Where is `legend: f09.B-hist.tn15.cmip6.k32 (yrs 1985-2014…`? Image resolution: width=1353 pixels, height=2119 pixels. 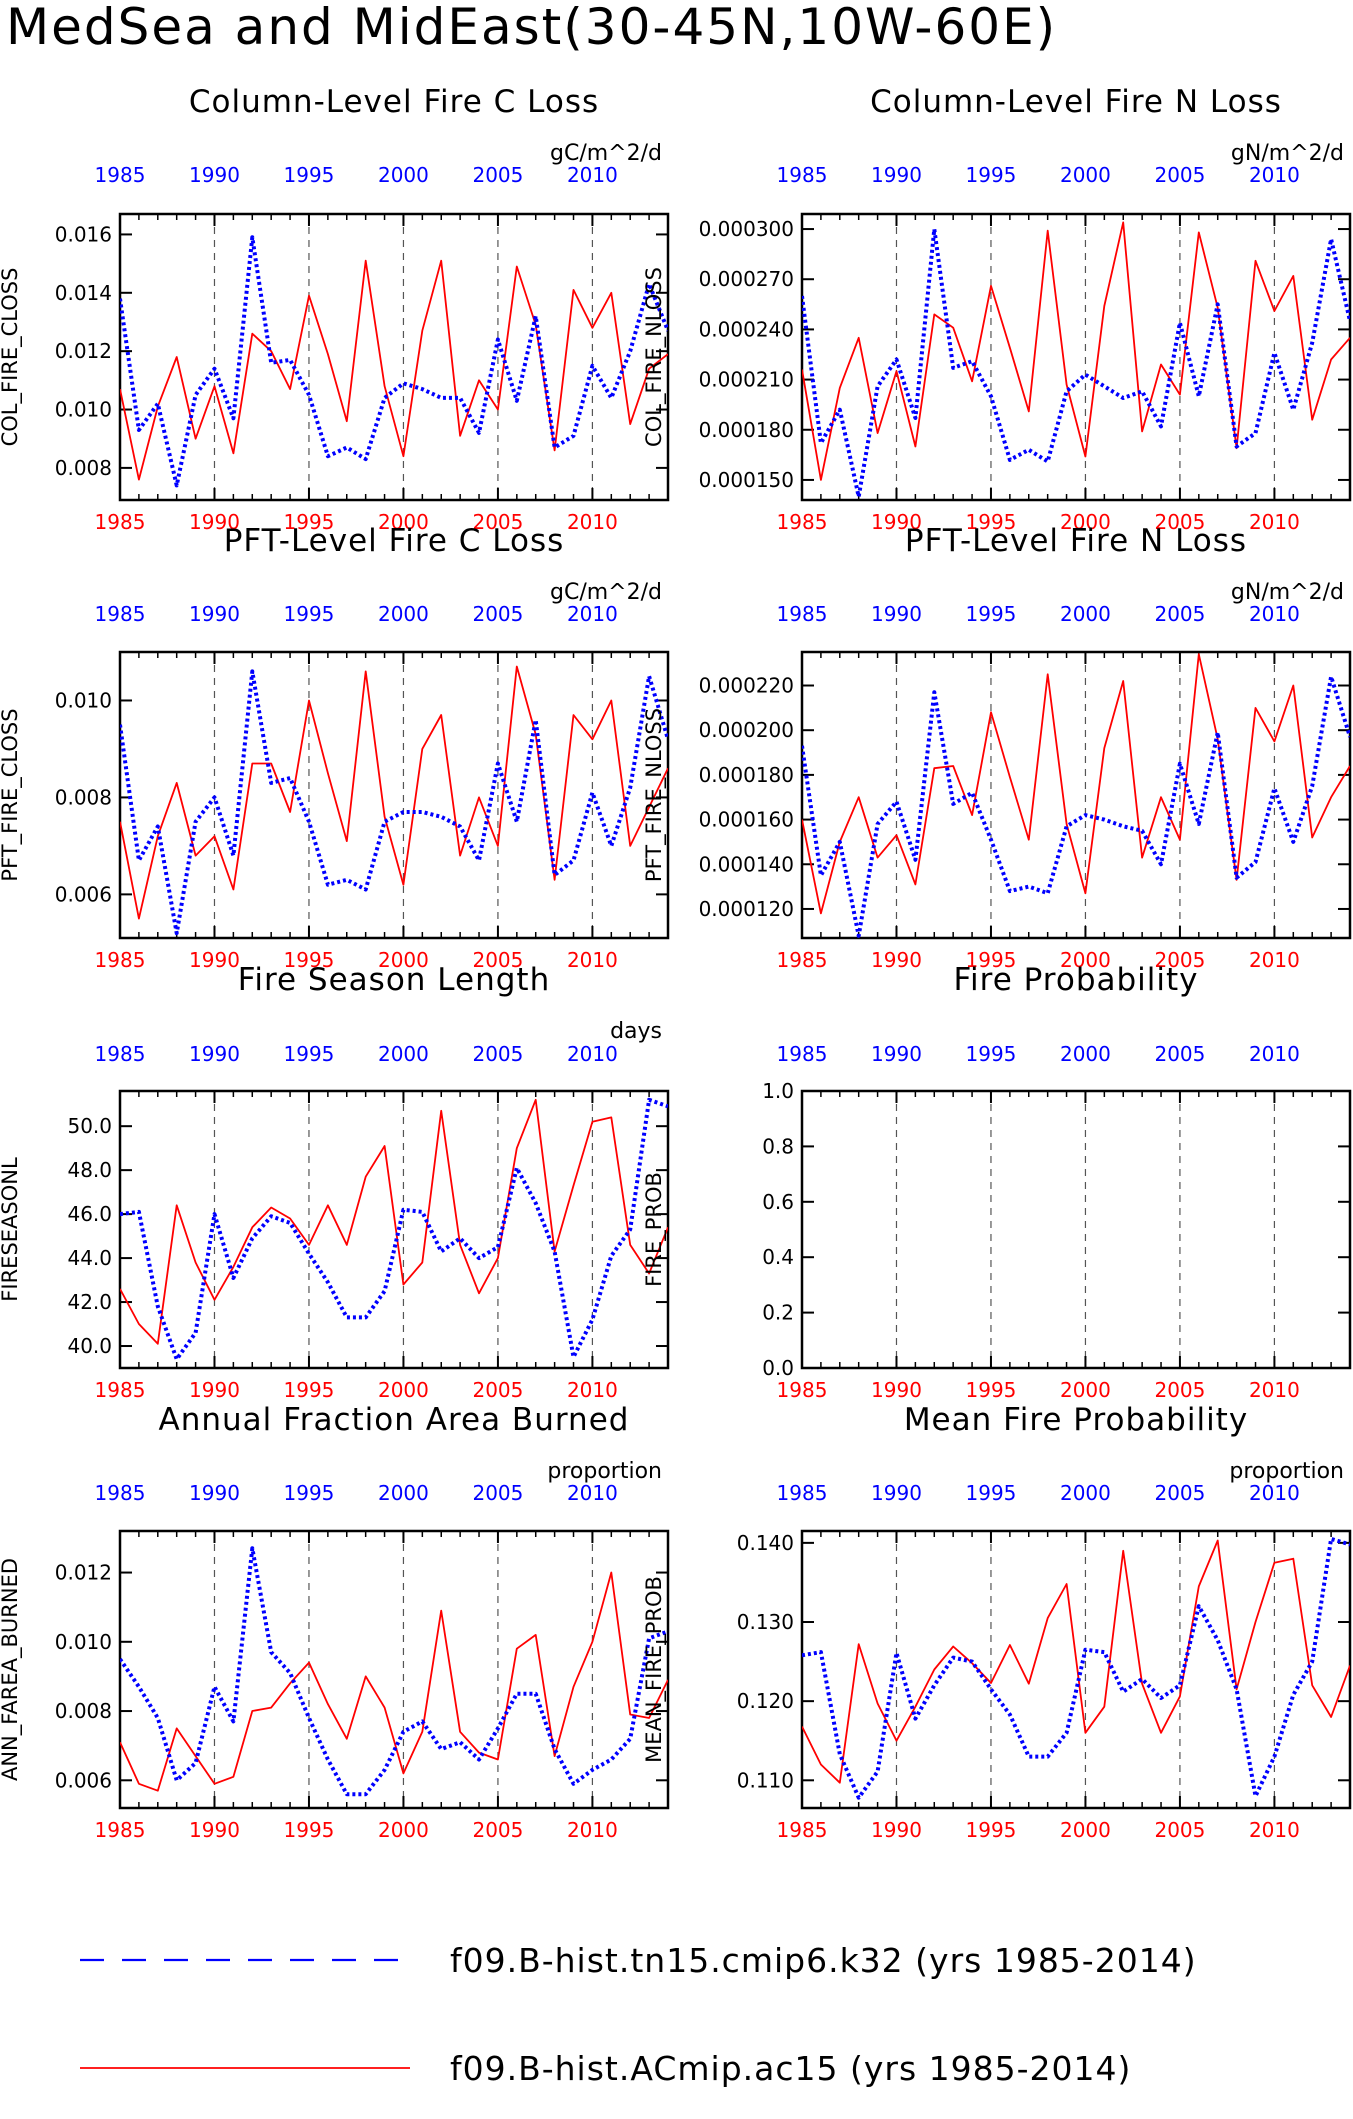 legend: f09.B-hist.tn15.cmip6.k32 (yrs 1985-2014… is located at coordinates (638, 2014).